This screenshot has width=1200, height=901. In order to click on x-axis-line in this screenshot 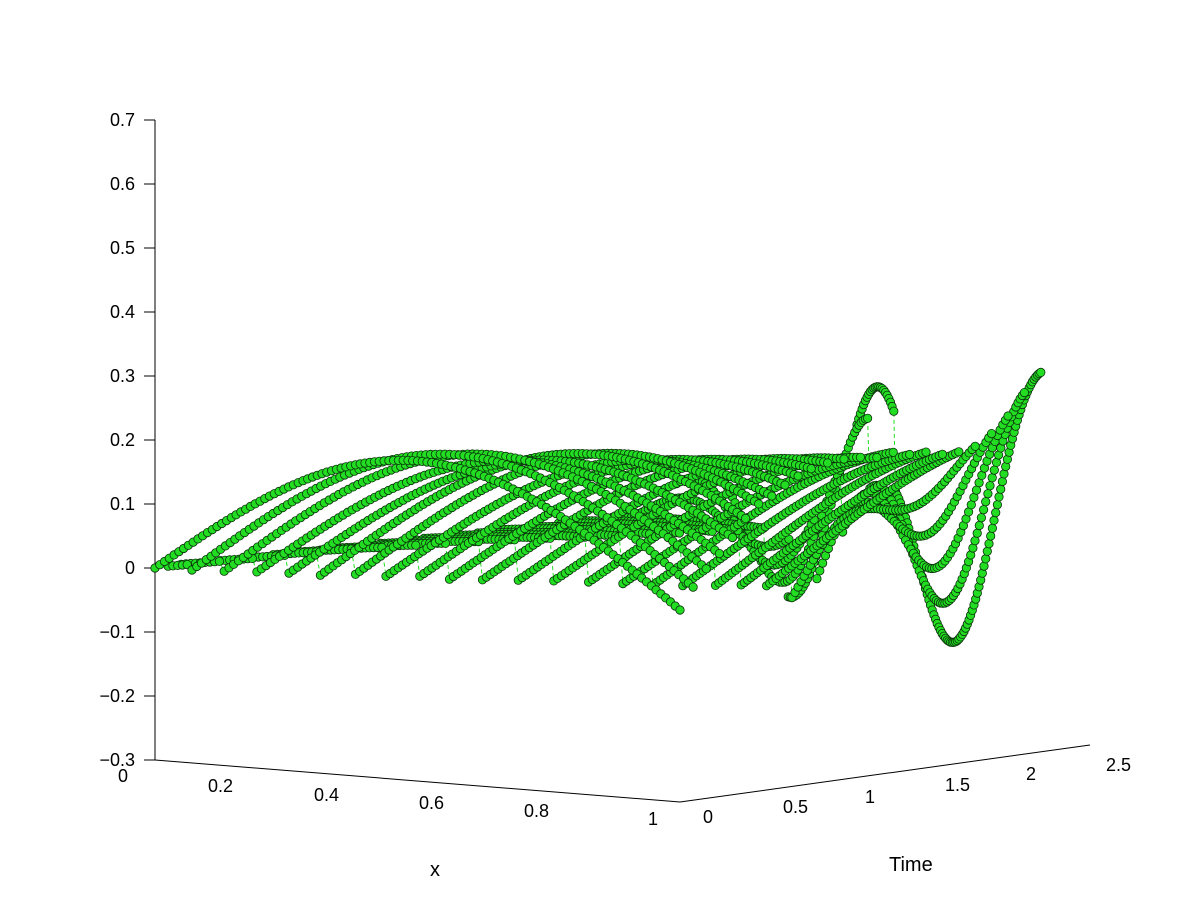, I will do `click(417, 781)`.